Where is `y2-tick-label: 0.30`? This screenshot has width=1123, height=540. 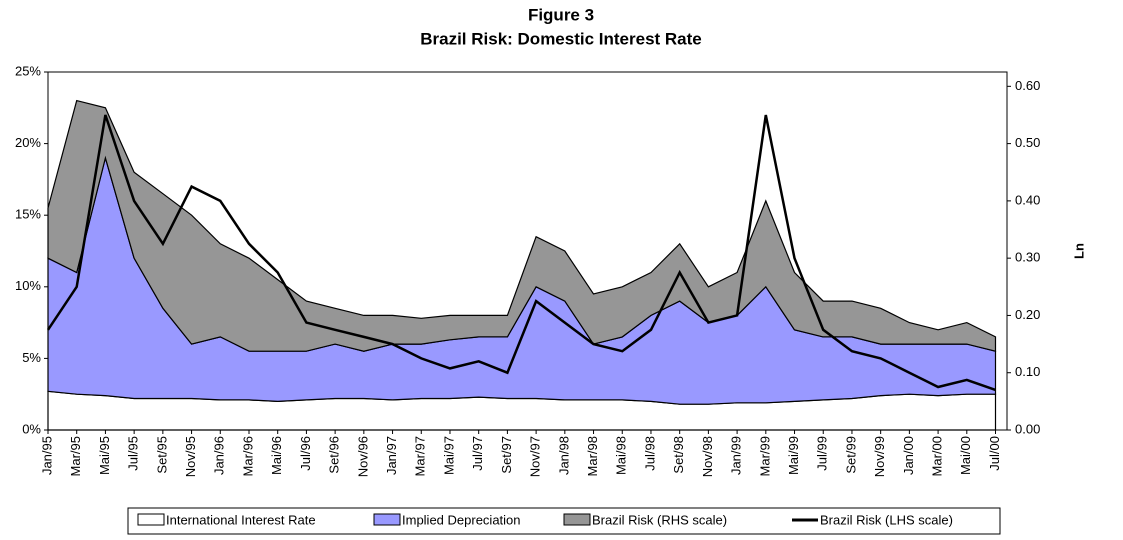 y2-tick-label: 0.30 is located at coordinates (1027, 257).